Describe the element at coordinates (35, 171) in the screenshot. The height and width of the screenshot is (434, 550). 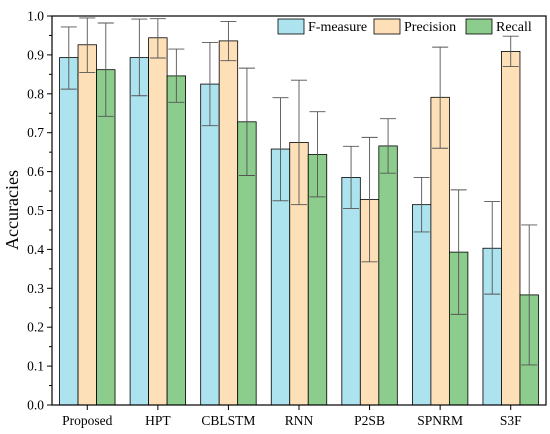
I see `y-tick-label: 0.6` at that location.